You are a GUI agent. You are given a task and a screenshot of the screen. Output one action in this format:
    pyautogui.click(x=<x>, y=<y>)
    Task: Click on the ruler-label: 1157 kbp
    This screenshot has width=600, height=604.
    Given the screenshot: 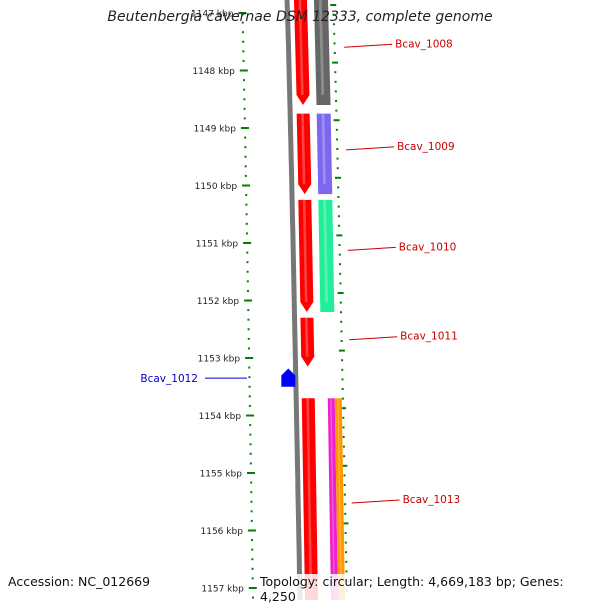 What is the action you would take?
    pyautogui.click(x=222, y=590)
    